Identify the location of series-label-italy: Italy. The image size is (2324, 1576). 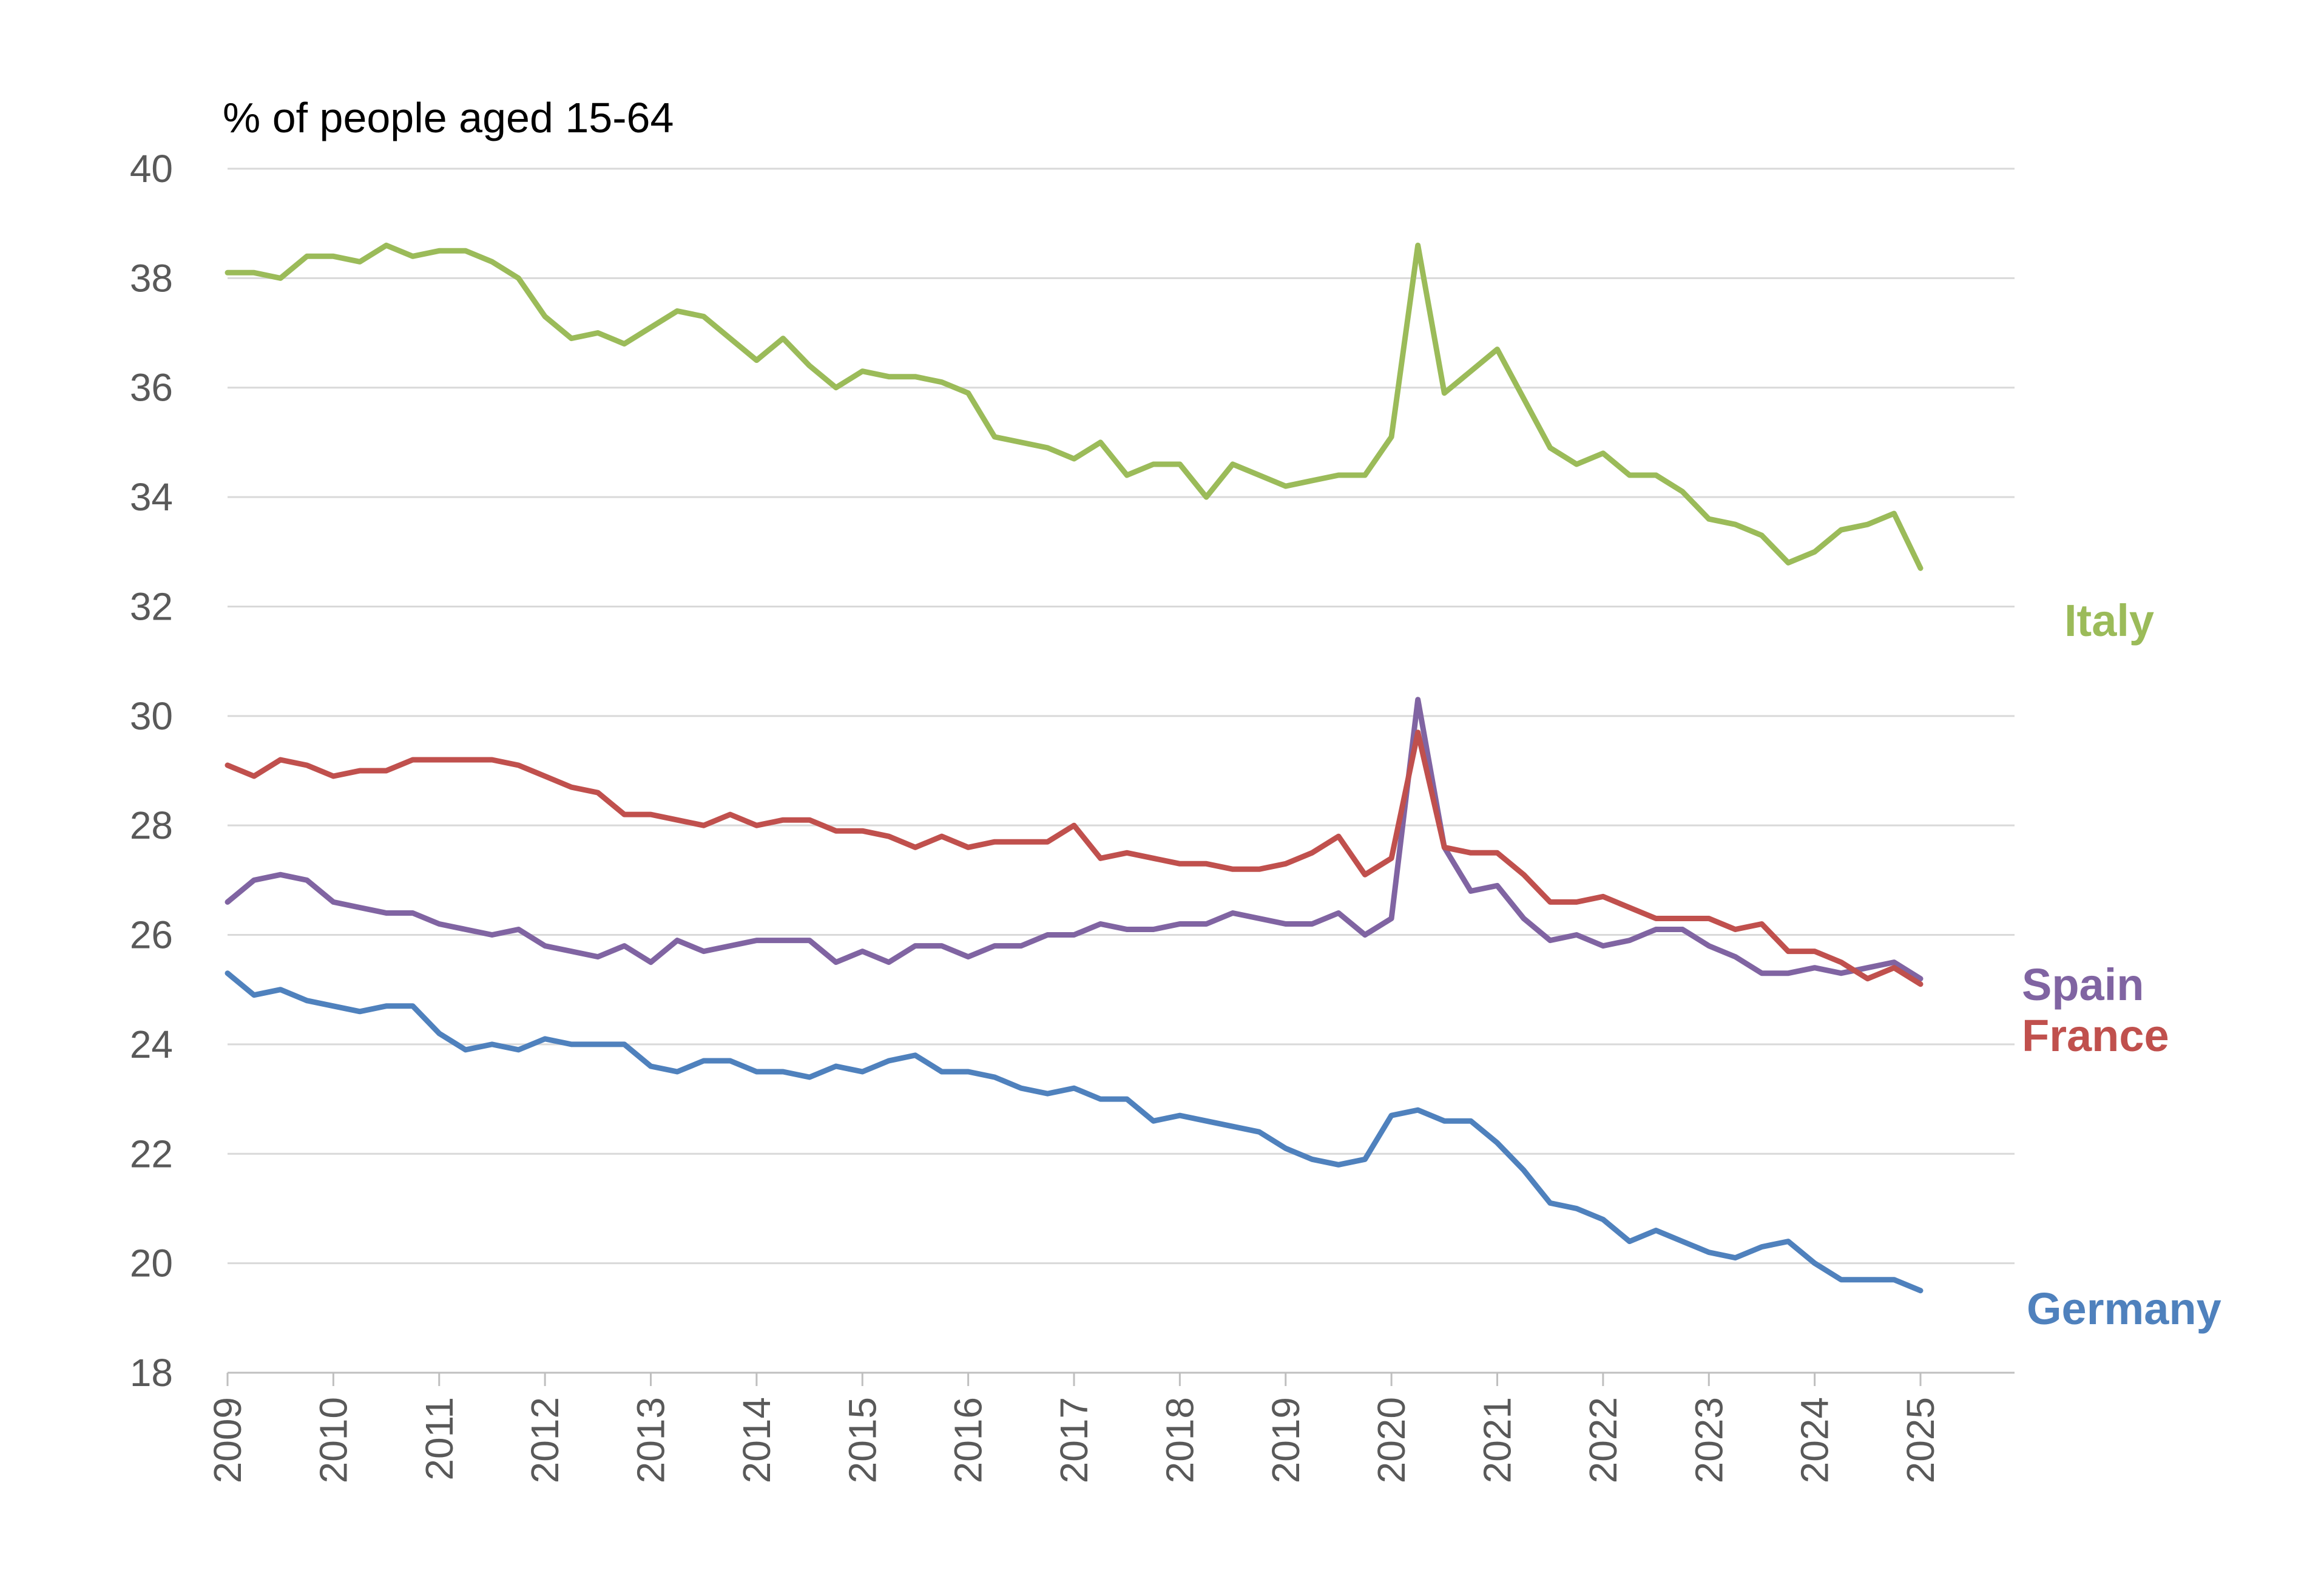
(2109, 620).